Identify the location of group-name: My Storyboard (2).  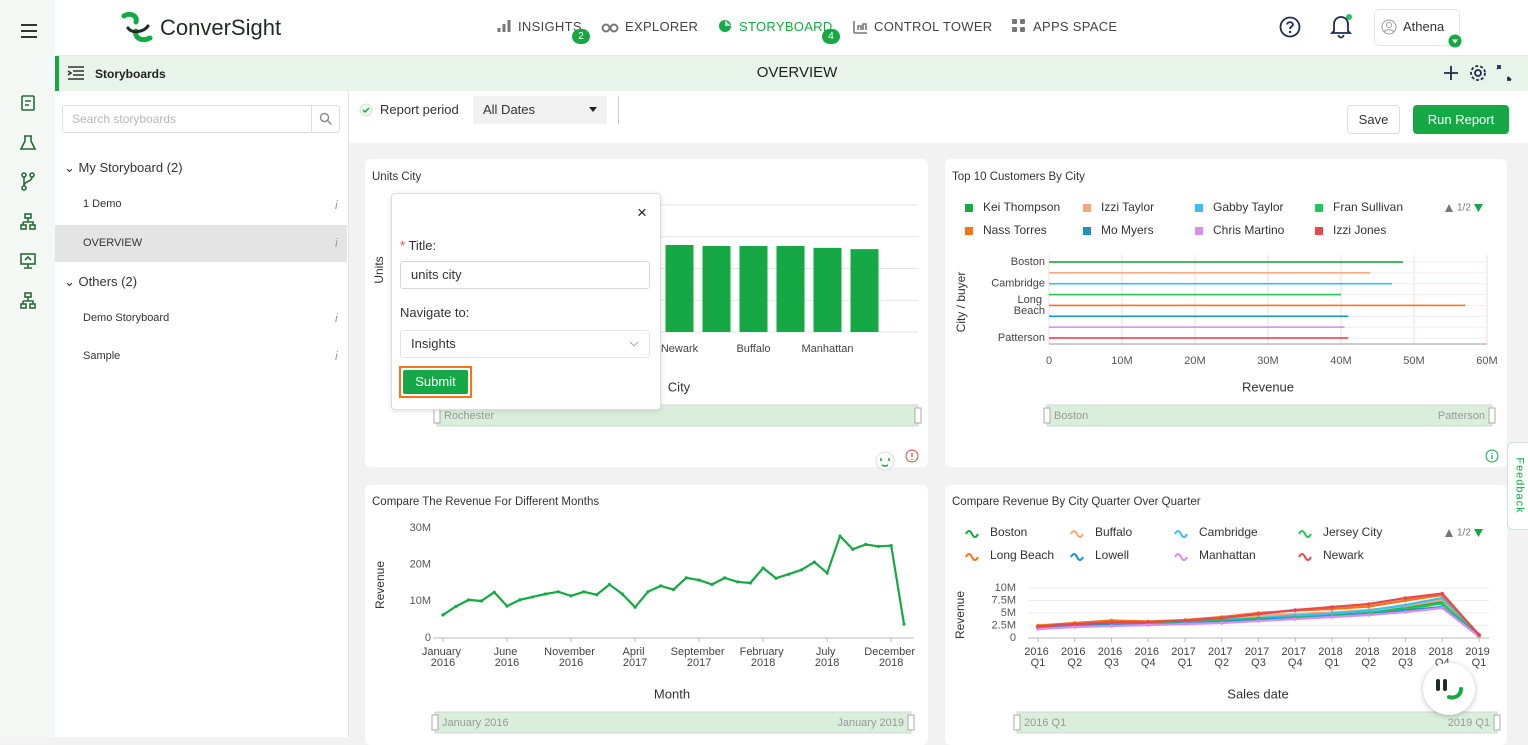
(130, 167).